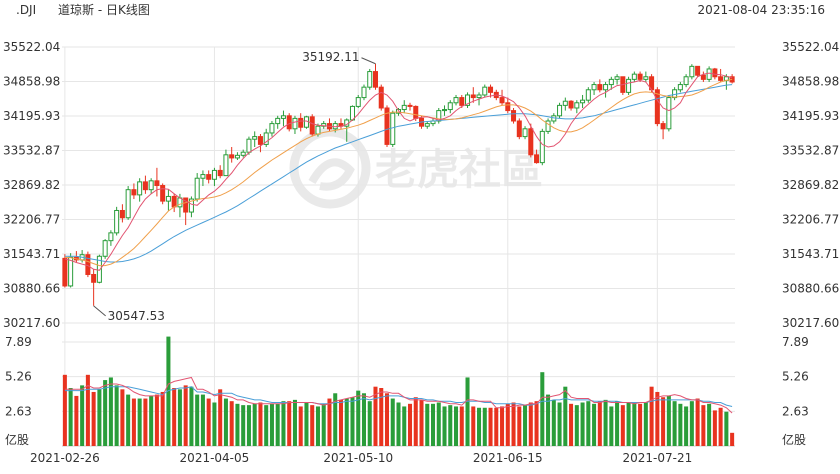  Describe the element at coordinates (215, 458) in the screenshot. I see `date-tick-label: 2021-04-05` at that location.